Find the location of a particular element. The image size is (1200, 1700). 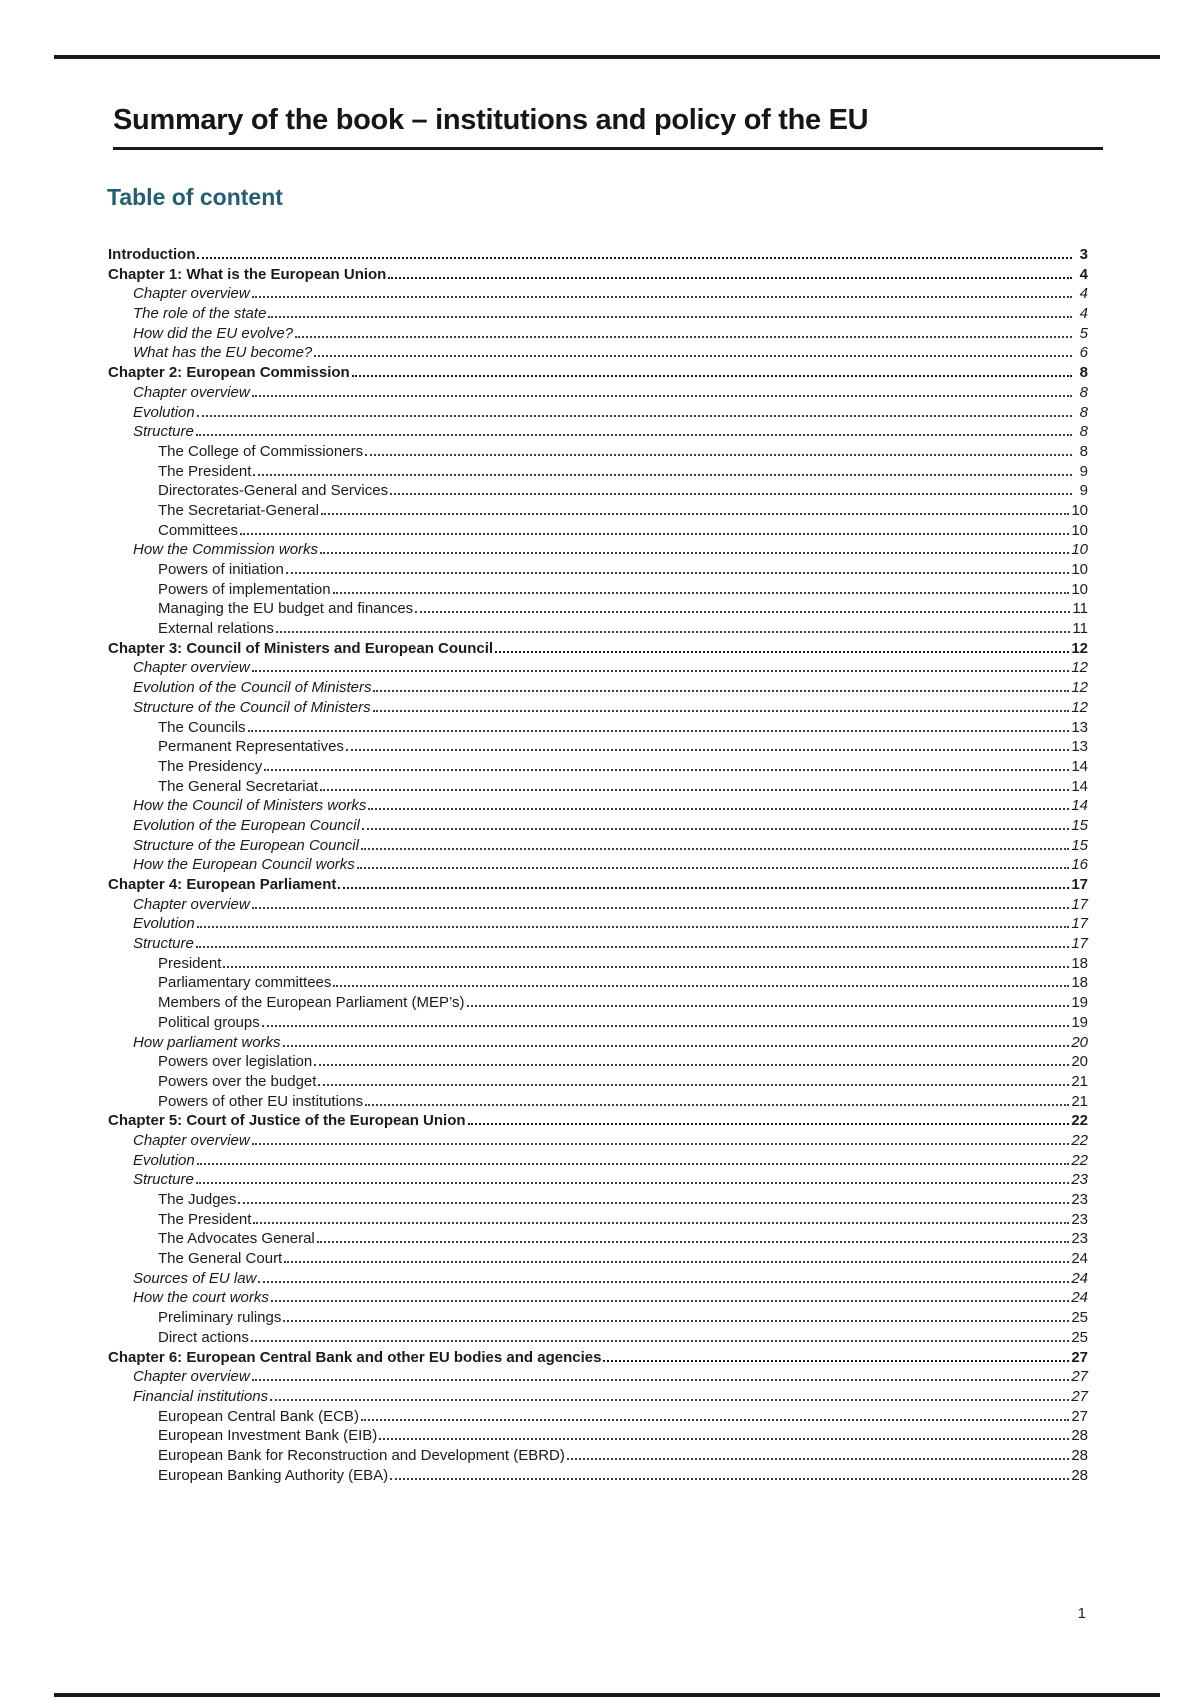

toc-entry: Structure of the European Council 15 is located at coordinates (598, 846).